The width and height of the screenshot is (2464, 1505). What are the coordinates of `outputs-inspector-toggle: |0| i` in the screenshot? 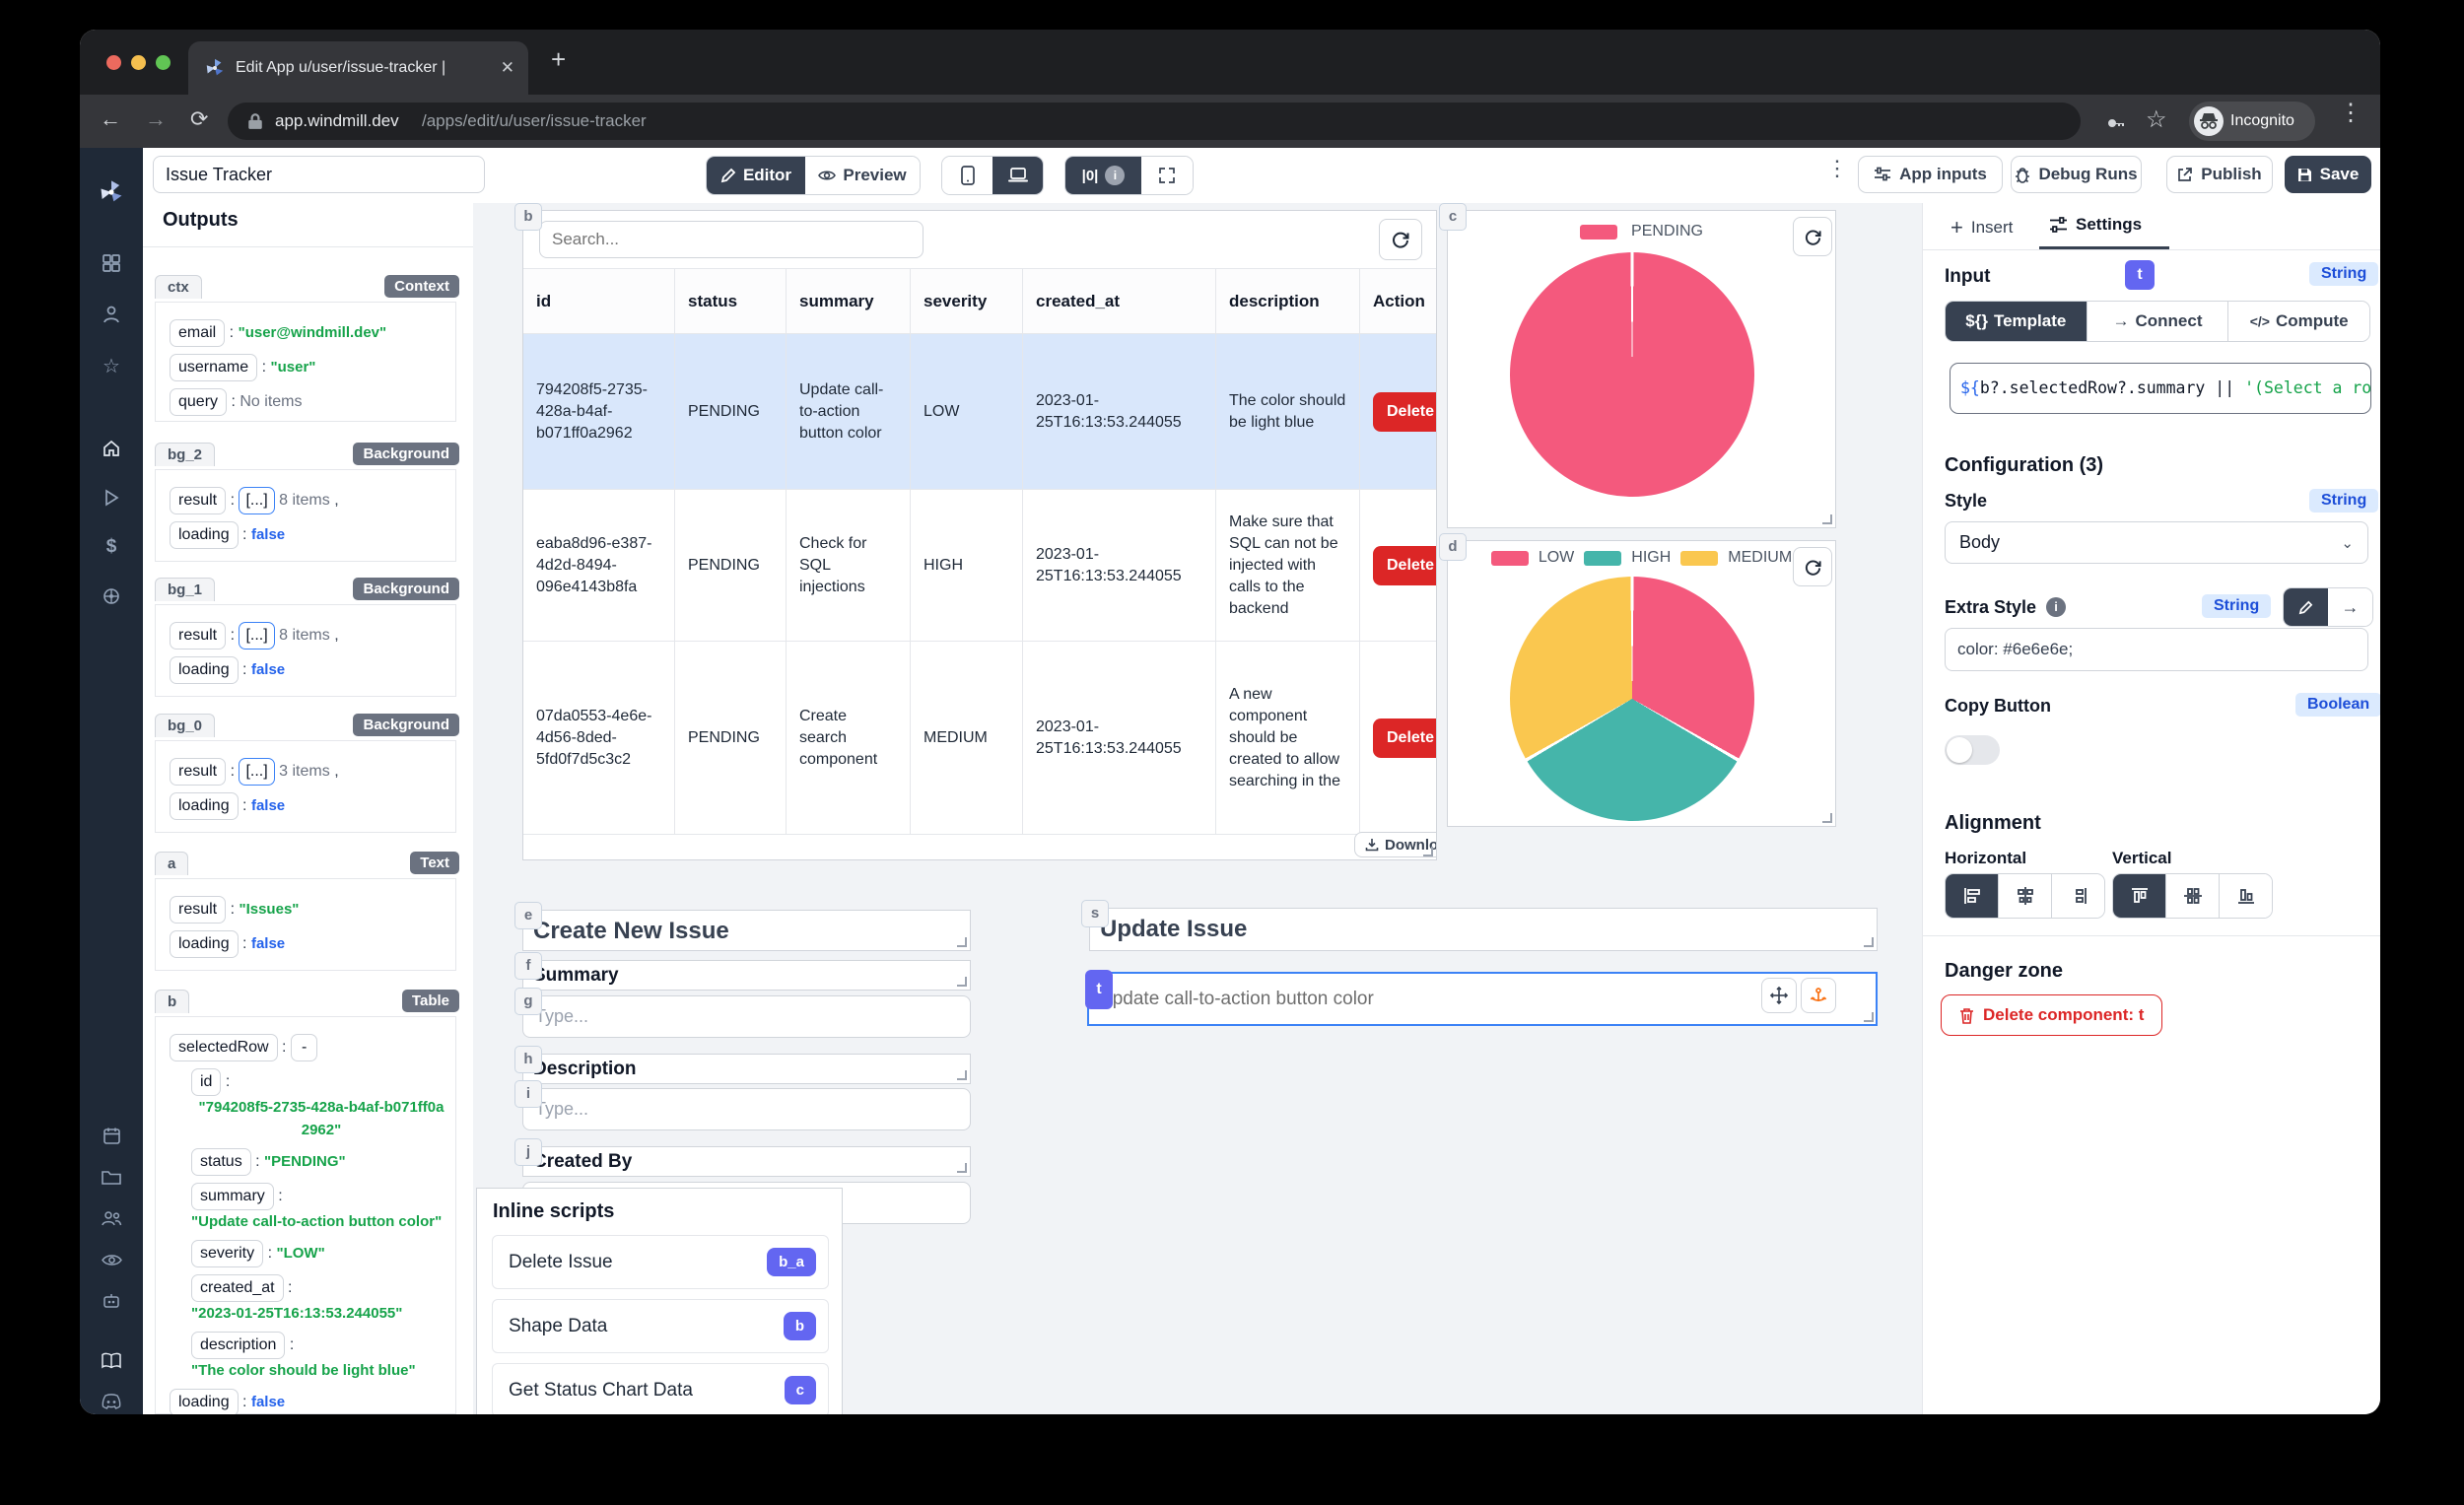 It's located at (1103, 175).